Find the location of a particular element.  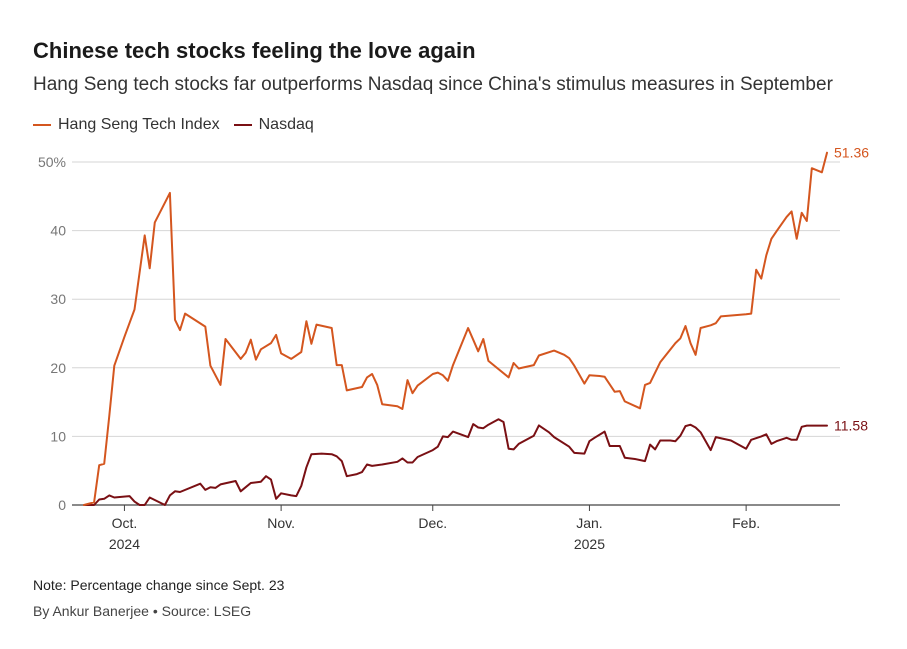

legend-swatch-nasdaq is located at coordinates (242, 125).